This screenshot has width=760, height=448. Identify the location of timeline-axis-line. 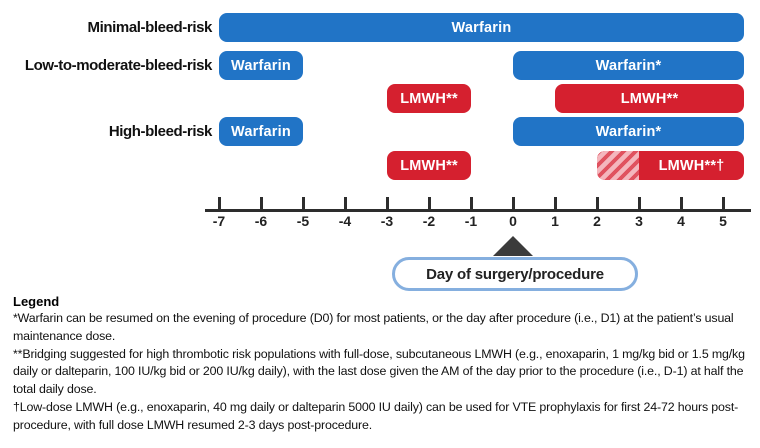
(478, 210).